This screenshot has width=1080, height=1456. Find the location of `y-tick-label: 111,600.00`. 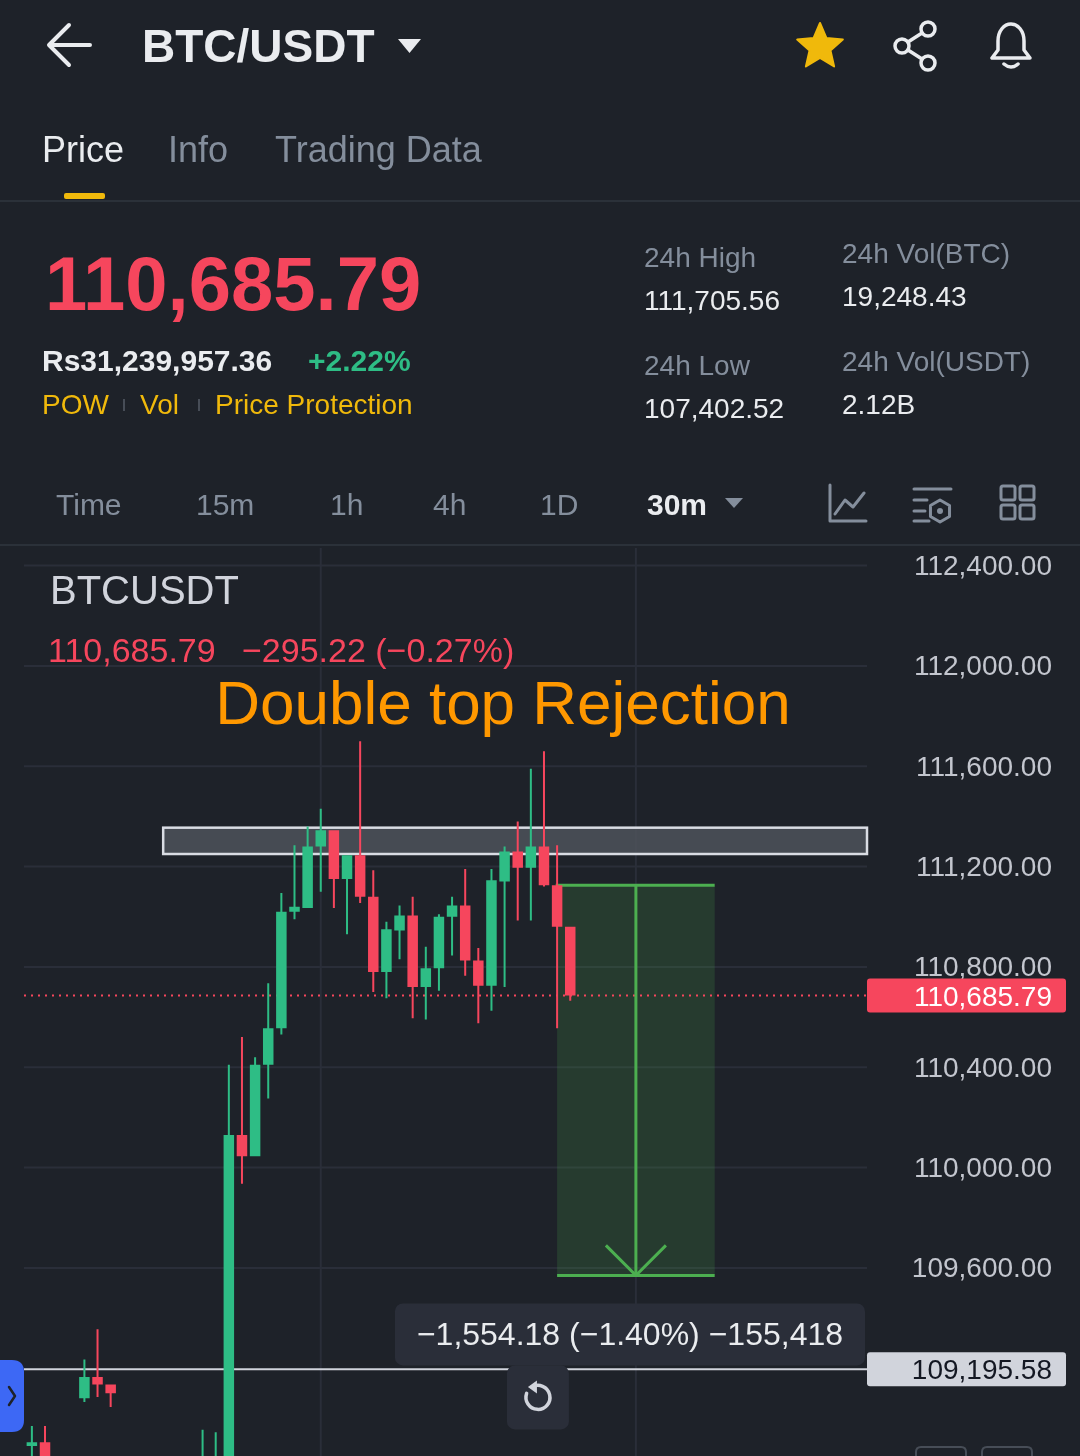

y-tick-label: 111,600.00 is located at coordinates (984, 766).